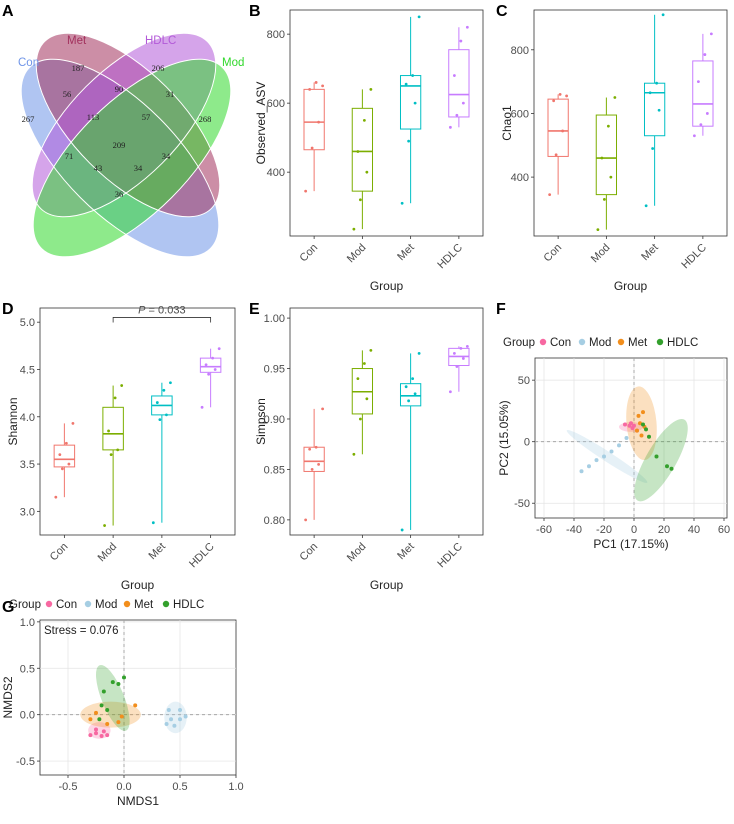 Image resolution: width=734 pixels, height=824 pixels. I want to click on legend-title: Group, so click(25, 605).